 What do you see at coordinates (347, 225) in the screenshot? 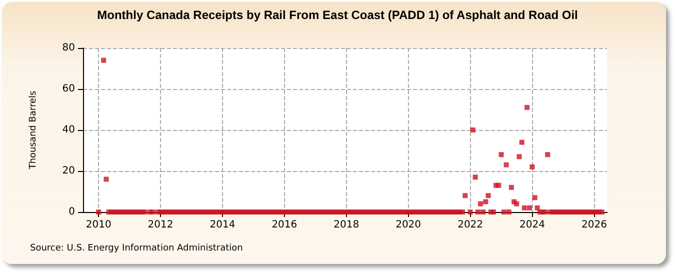
I see `x-tick-label: 2018` at bounding box center [347, 225].